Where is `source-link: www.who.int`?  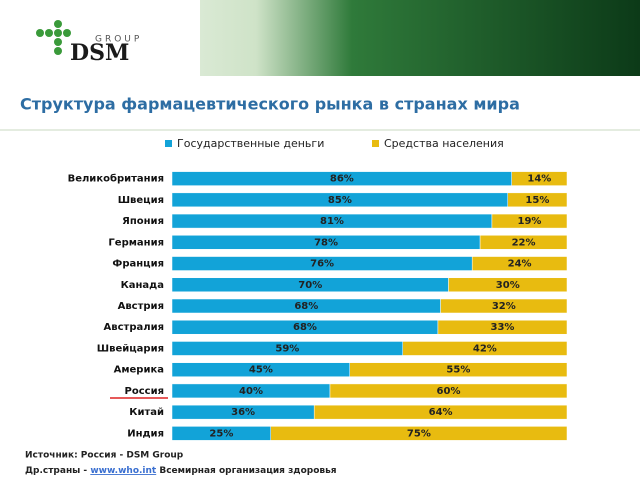 source-link: www.who.int is located at coordinates (123, 471).